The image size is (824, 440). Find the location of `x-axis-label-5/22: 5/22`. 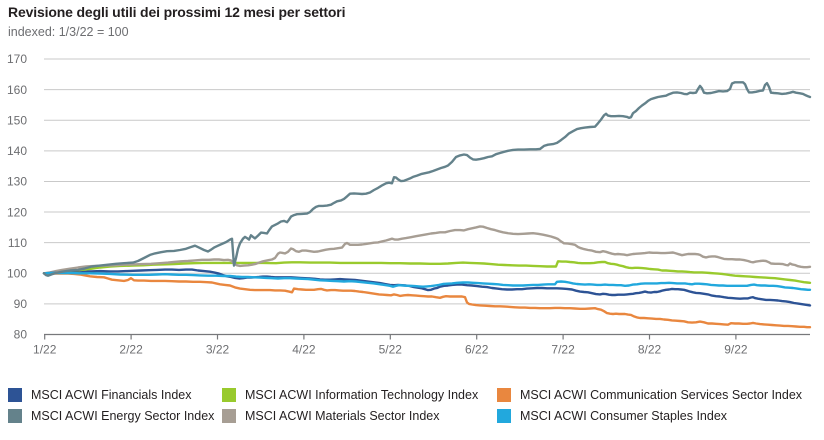

x-axis-label-5/22: 5/22 is located at coordinates (391, 350).